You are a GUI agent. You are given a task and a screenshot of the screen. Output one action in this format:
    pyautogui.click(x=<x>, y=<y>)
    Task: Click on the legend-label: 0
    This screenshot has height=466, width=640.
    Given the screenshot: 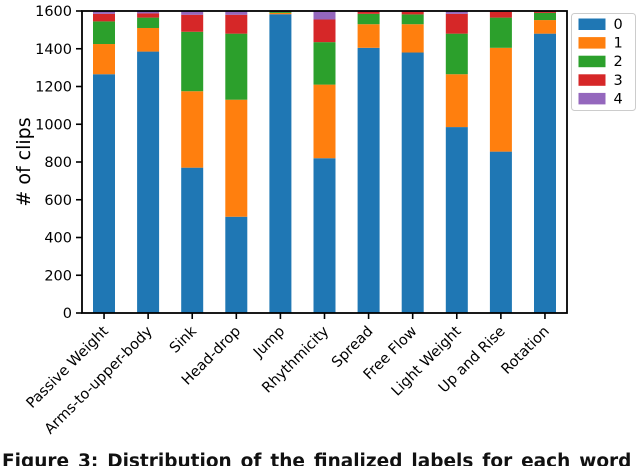 What is the action you would take?
    pyautogui.click(x=618, y=25)
    